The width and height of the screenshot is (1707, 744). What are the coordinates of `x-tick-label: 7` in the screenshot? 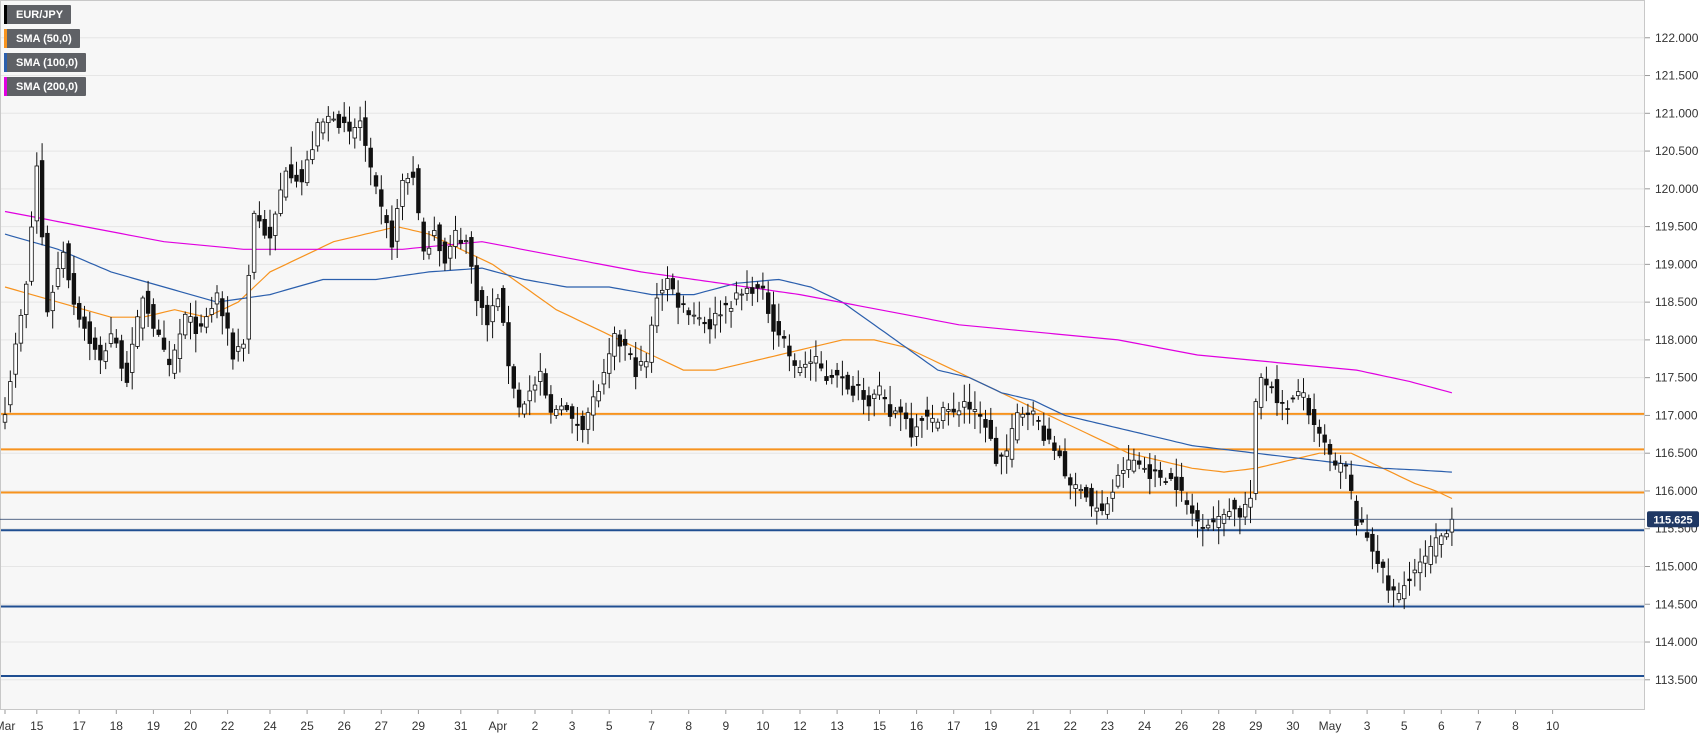 It's located at (651, 726).